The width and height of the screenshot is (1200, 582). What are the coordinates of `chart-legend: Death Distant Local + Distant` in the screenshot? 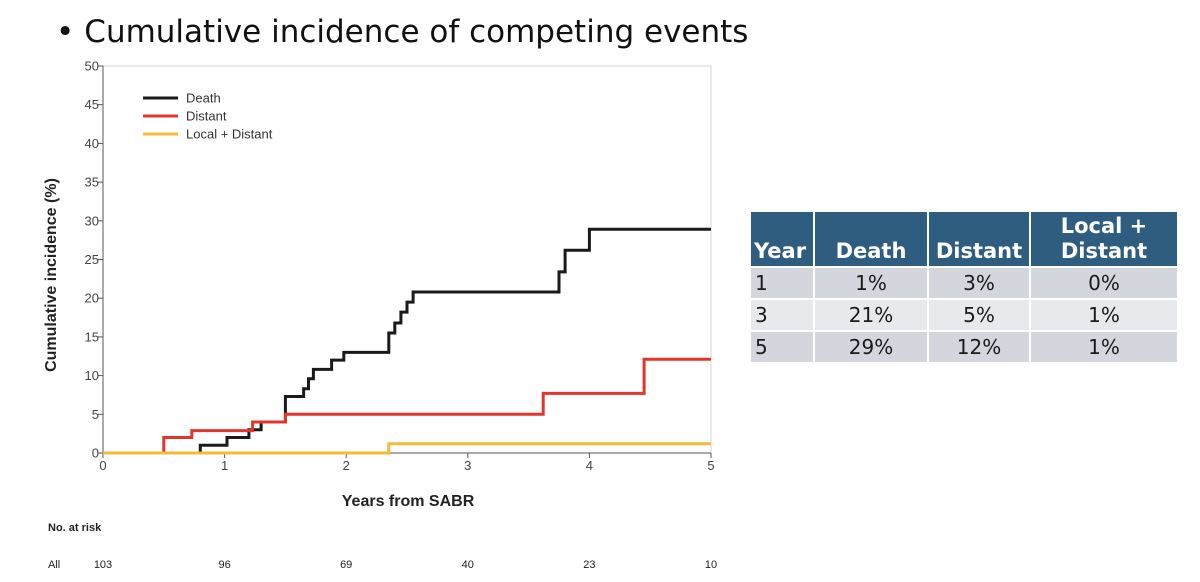 It's located at (208, 116).